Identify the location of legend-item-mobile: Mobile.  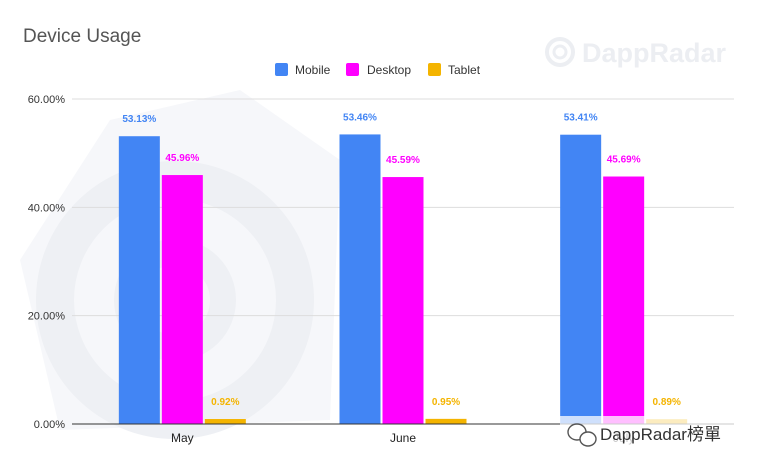
(303, 70).